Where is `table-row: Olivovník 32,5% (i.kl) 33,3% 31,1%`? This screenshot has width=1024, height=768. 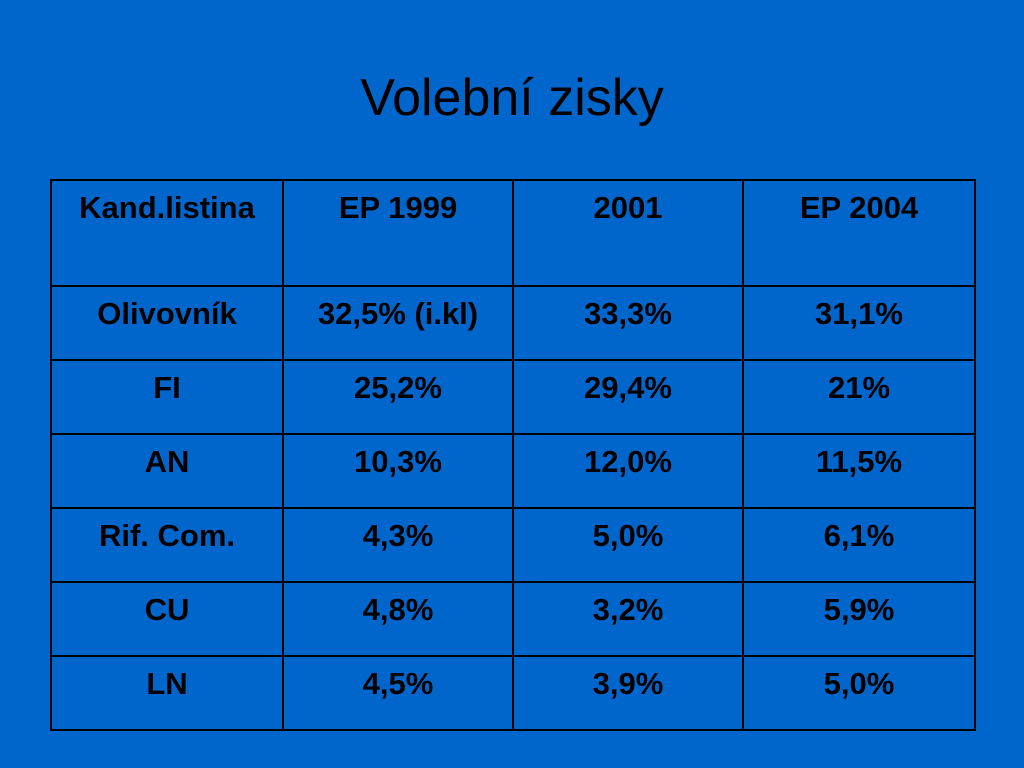 table-row: Olivovník 32,5% (i.kl) 33,3% 31,1% is located at coordinates (513, 323).